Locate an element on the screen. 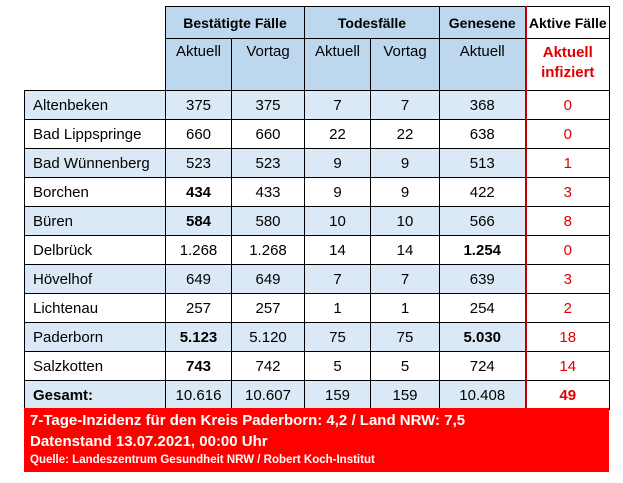  cell-deaths-current: 1 is located at coordinates (337, 308).